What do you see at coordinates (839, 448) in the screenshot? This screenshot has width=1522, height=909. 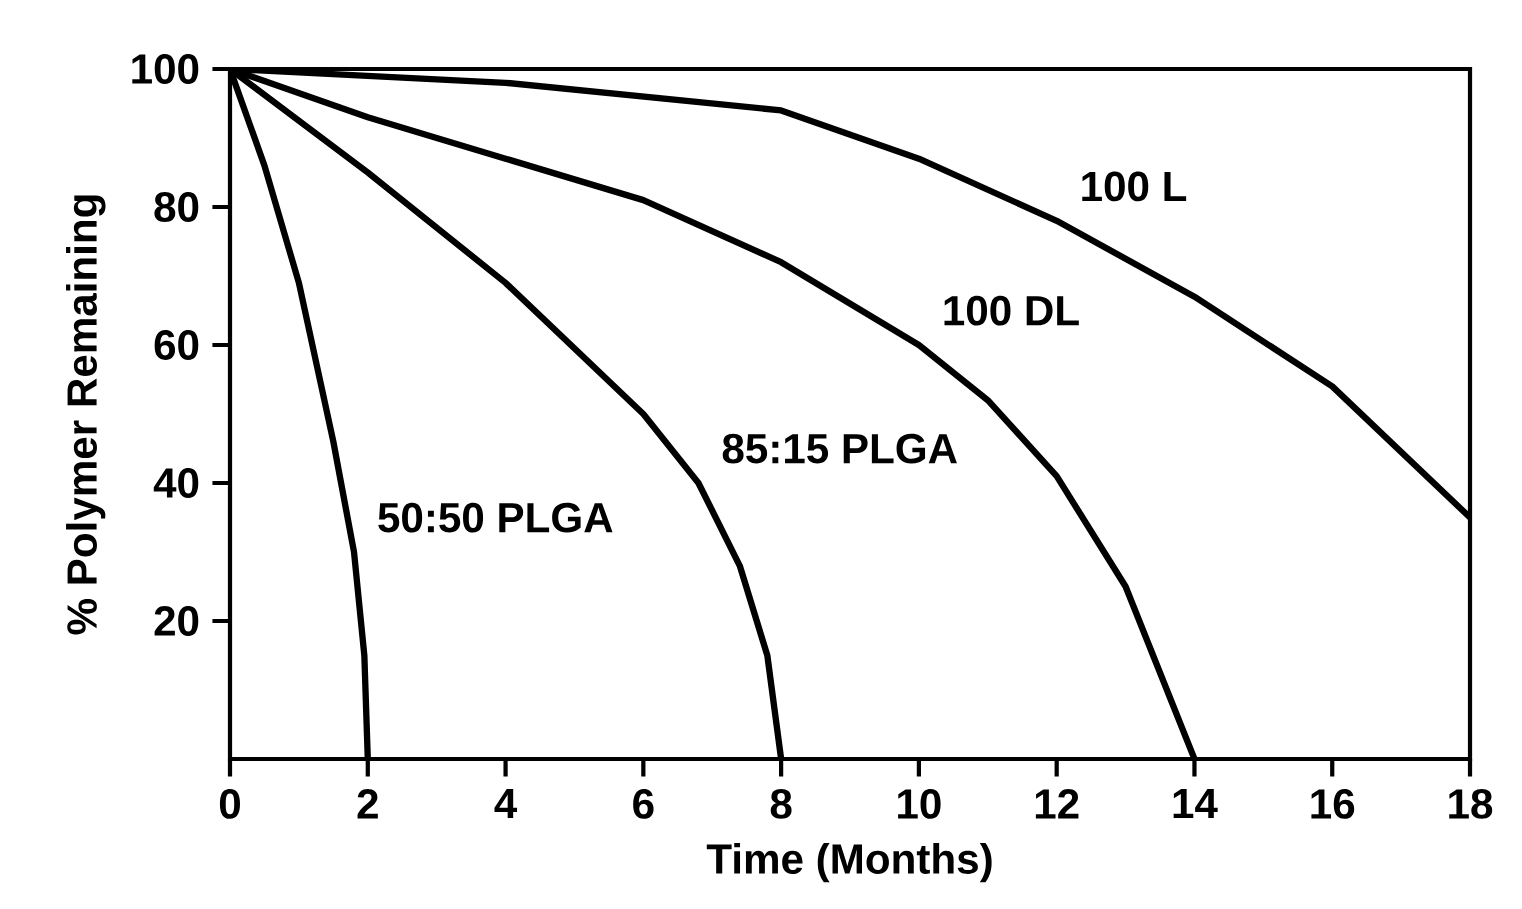 I see `annotation: 85:15 PLGA` at bounding box center [839, 448].